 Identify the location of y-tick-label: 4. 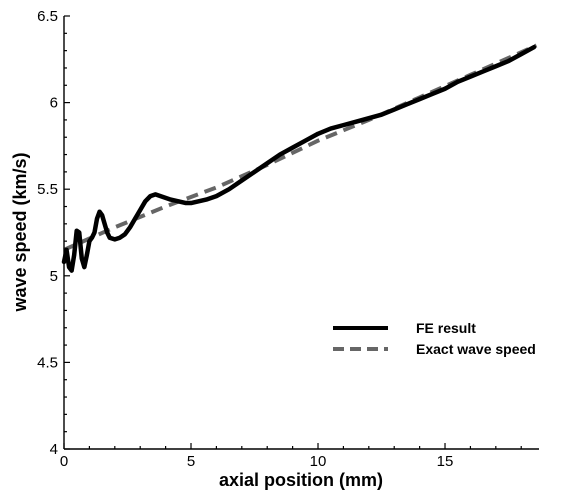
(54, 449).